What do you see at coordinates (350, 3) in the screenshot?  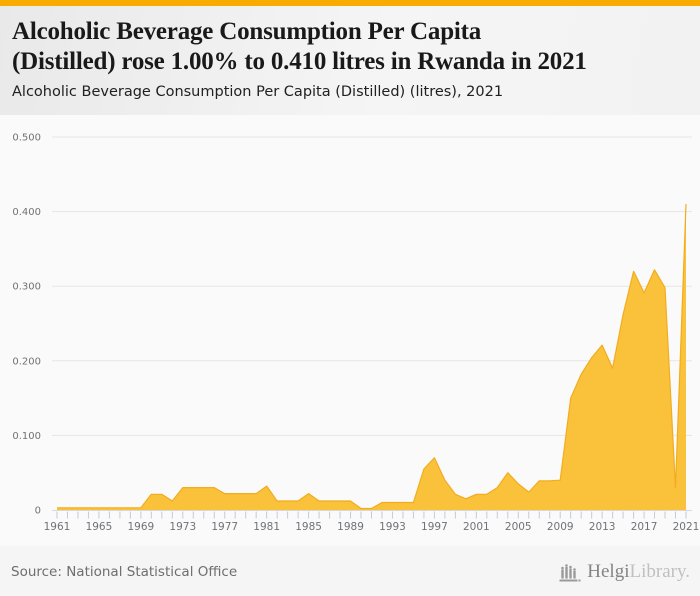 I see `top-accent-bar` at bounding box center [350, 3].